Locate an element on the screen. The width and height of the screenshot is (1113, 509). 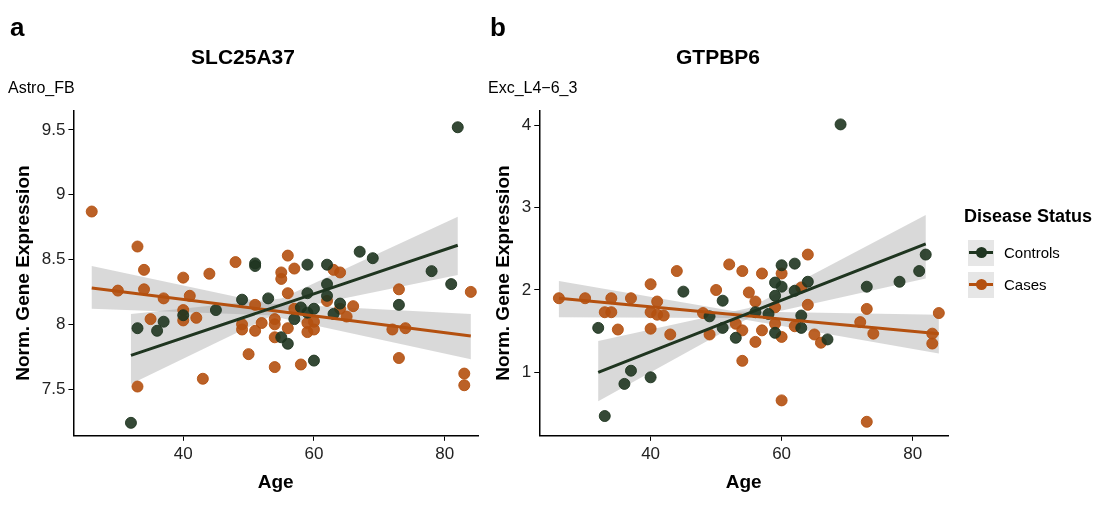
chart-title: GTPBP6 is located at coordinates (718, 57).